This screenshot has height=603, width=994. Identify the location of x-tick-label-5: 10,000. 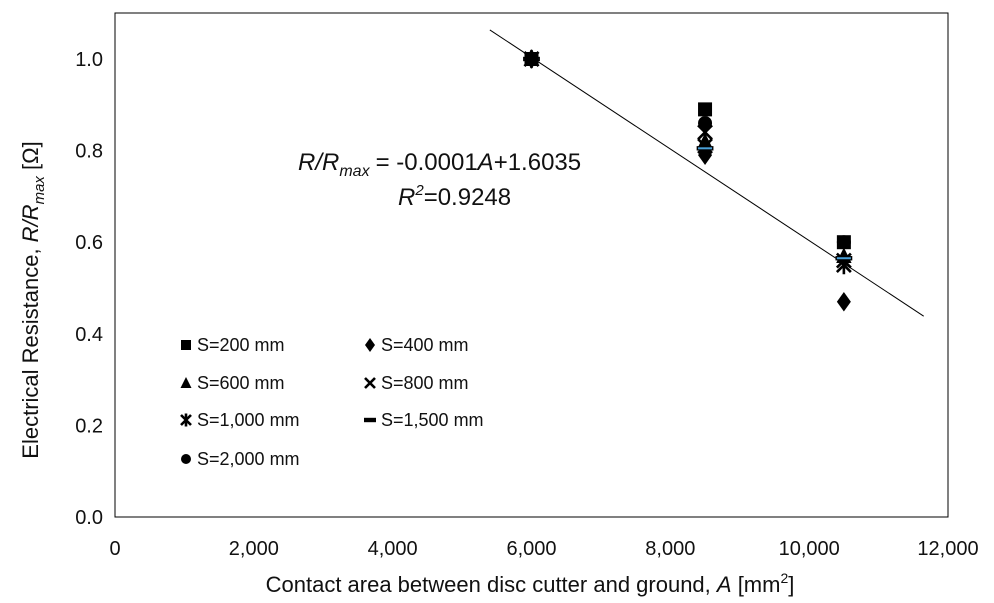
(809, 549).